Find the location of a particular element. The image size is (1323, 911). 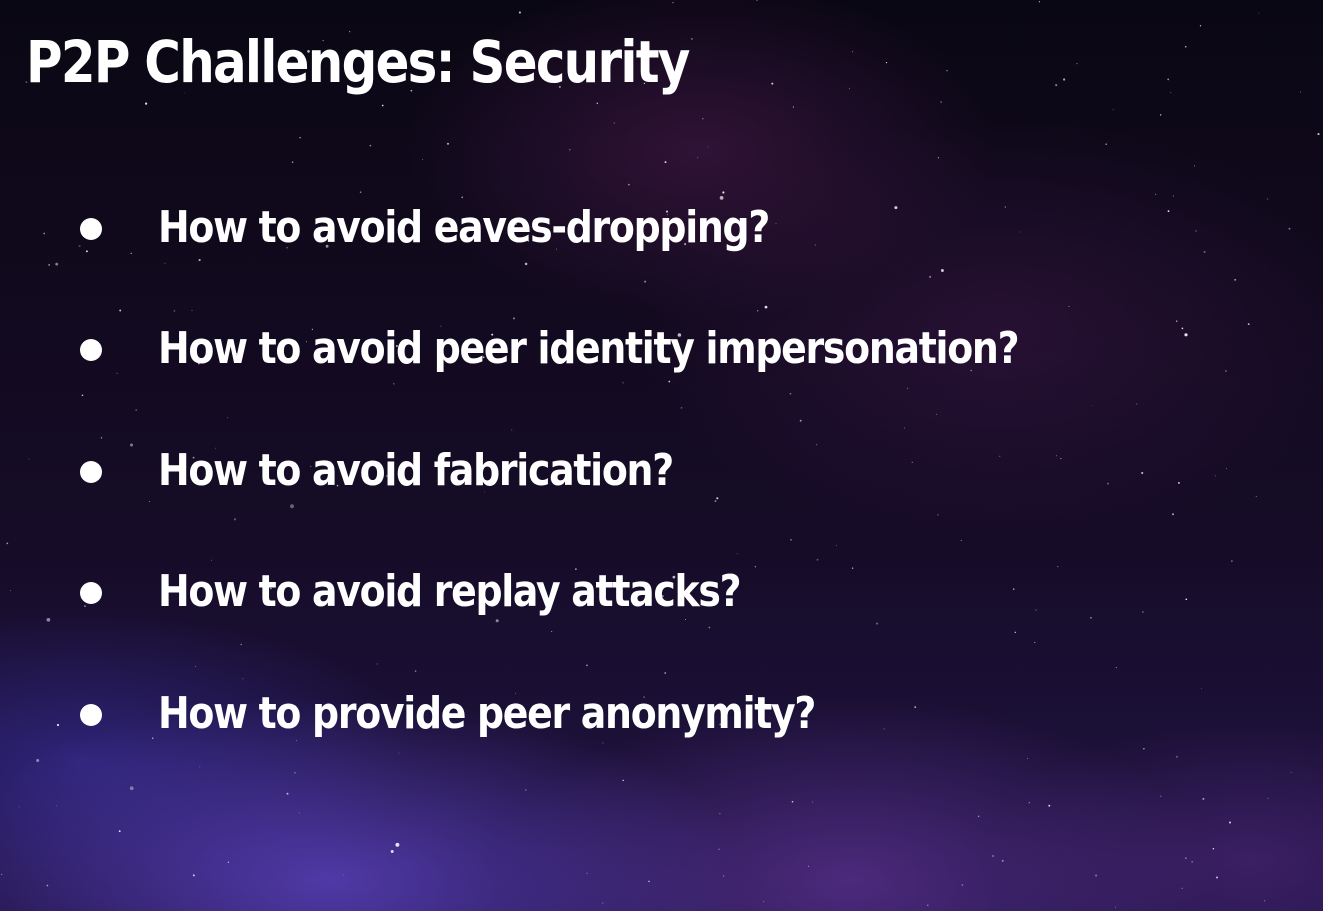

bullet-text: How to avoid fabrication? is located at coordinates (416, 470).